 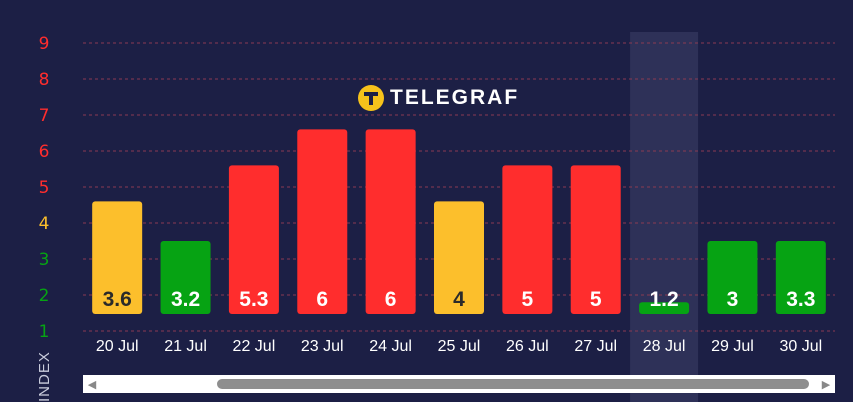 I want to click on value-label: 5.3, so click(x=253, y=299).